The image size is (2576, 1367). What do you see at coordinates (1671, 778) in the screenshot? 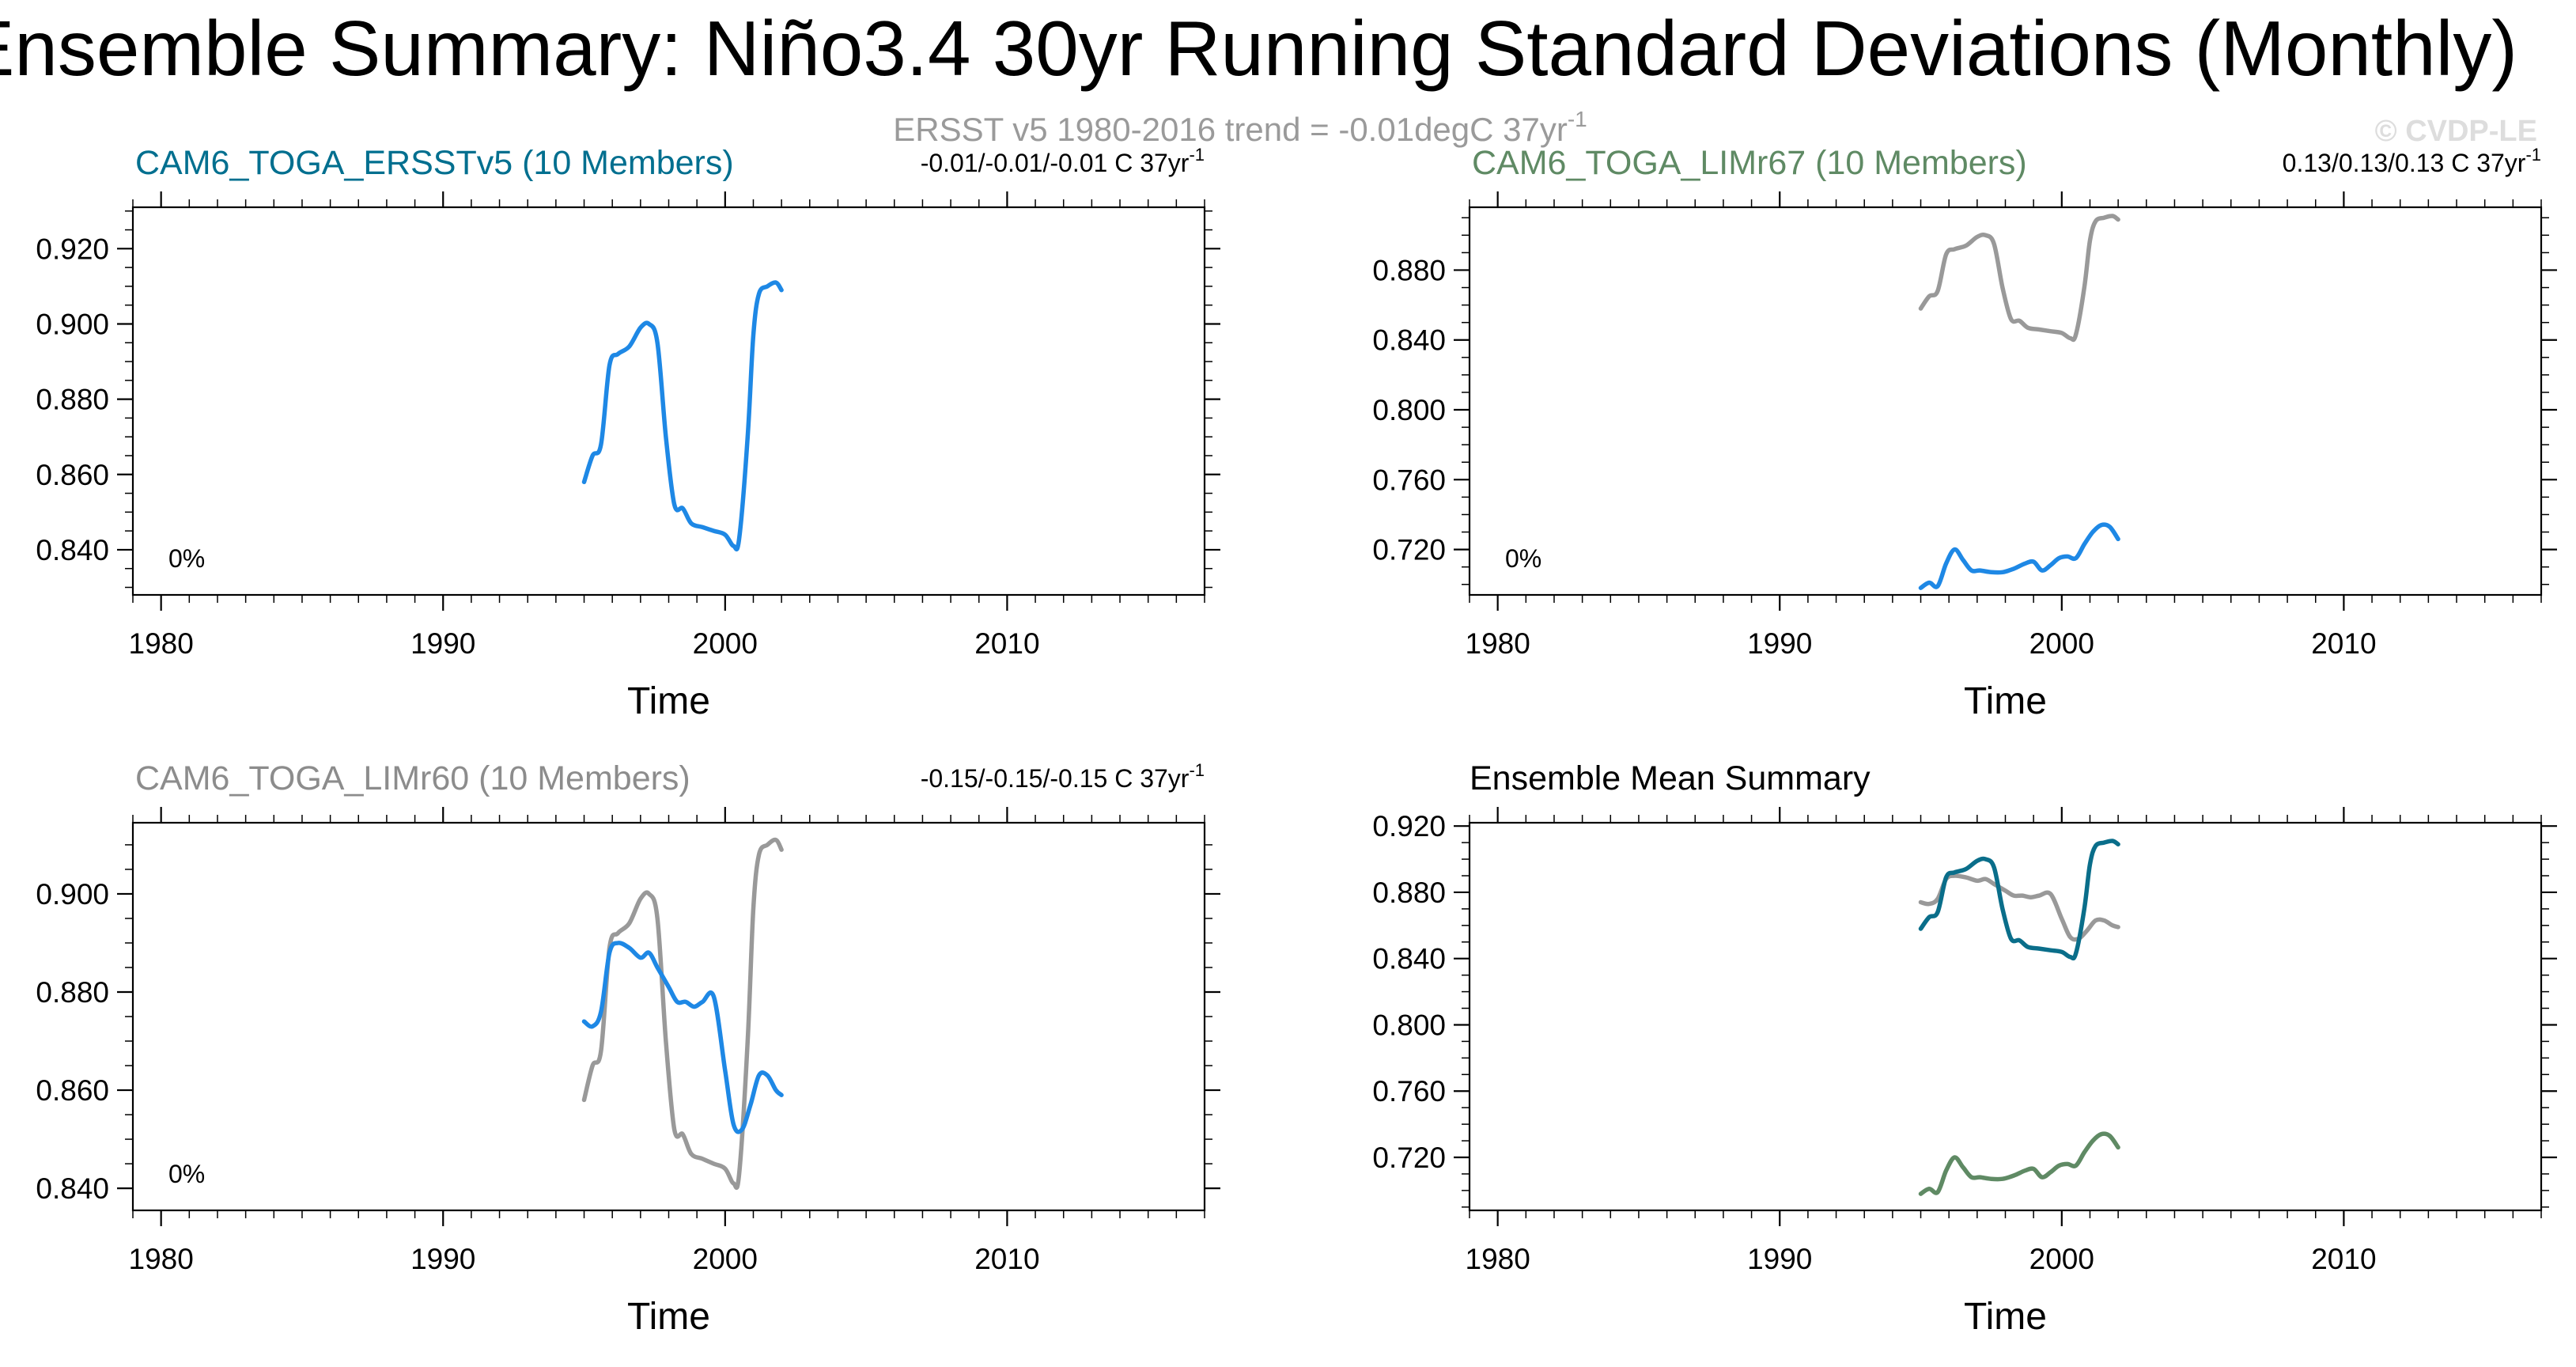
I see `panel-title: Ensemble Mean Summary` at bounding box center [1671, 778].